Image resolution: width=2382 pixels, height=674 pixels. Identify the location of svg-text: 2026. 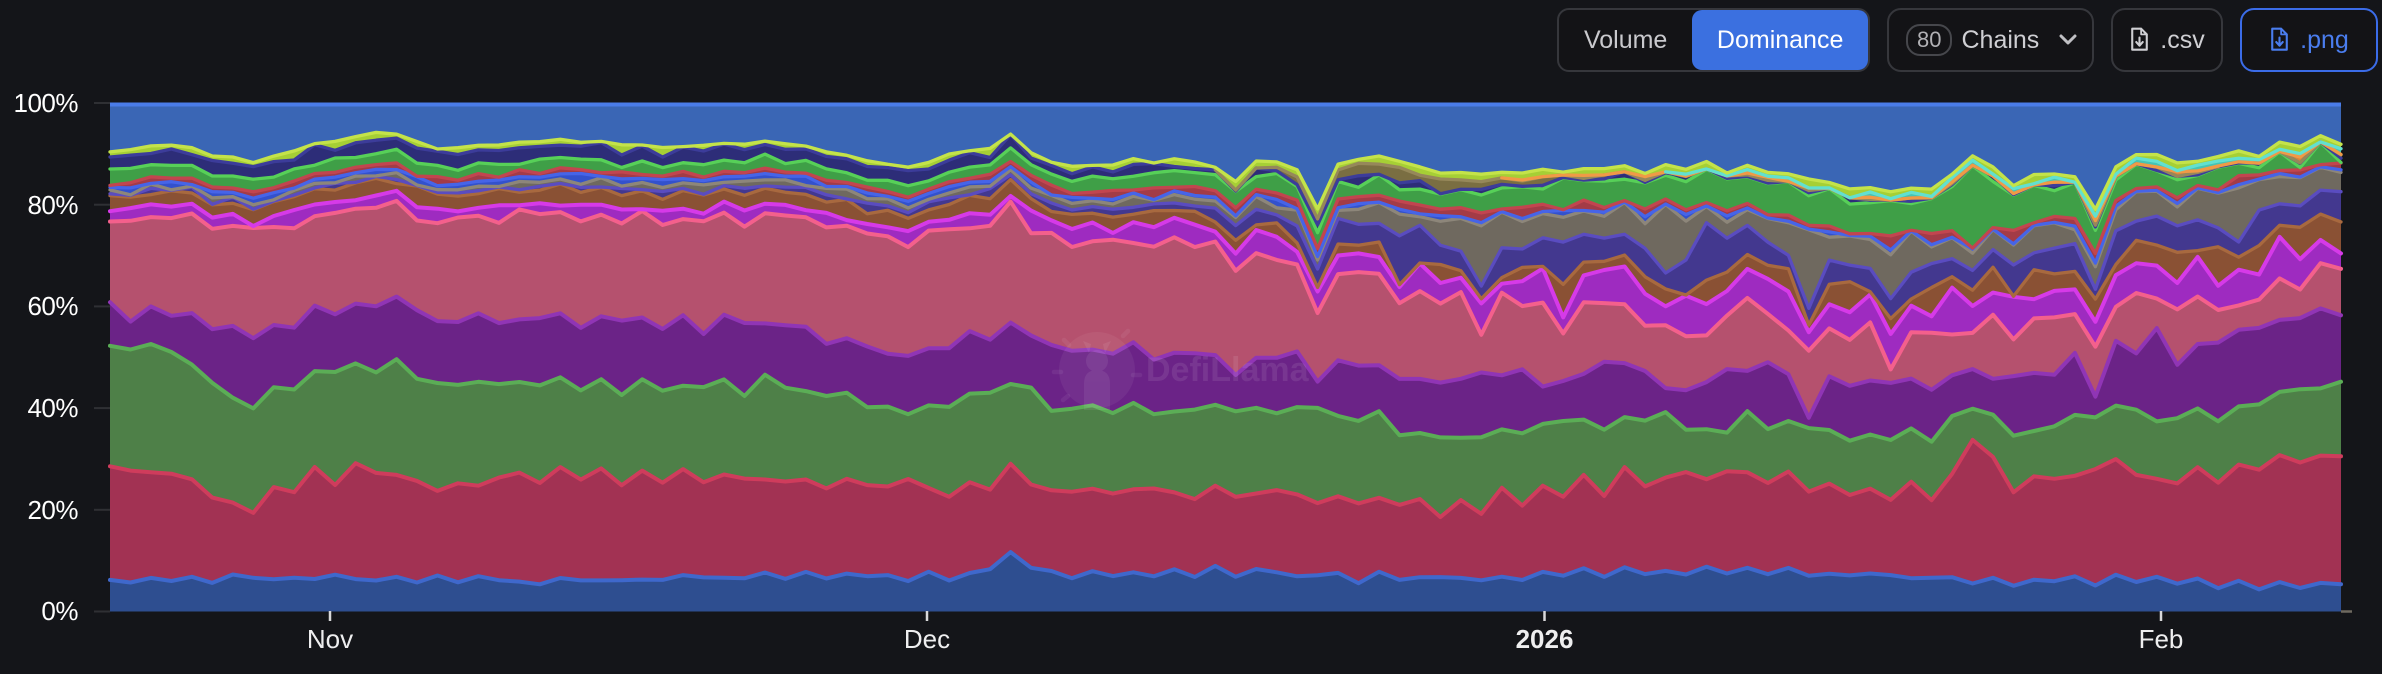
(1545, 639).